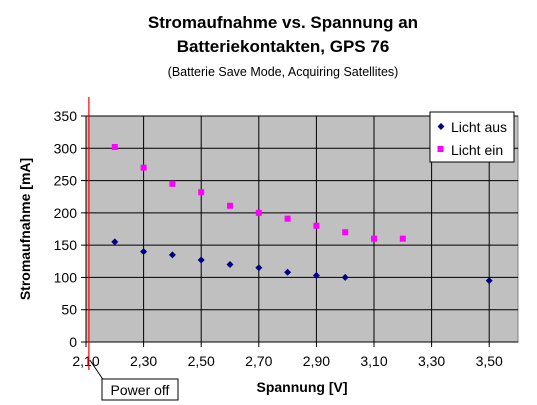 The height and width of the screenshot is (405, 537). What do you see at coordinates (85, 361) in the screenshot?
I see `x-tick-label: 2,10` at bounding box center [85, 361].